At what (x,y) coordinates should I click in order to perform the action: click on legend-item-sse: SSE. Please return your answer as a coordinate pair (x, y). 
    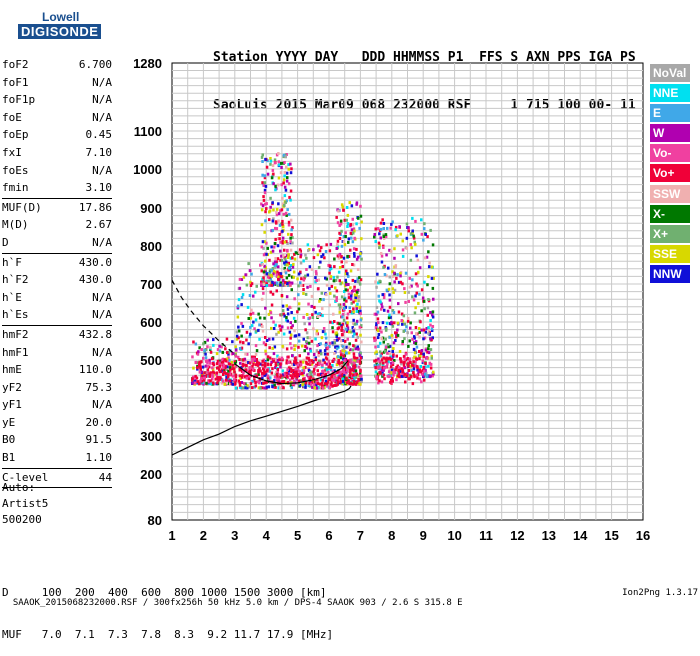
    Looking at the image, I should click on (670, 253).